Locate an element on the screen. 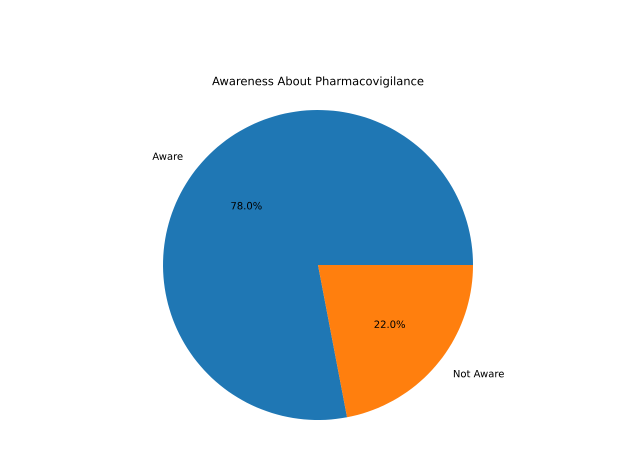 This screenshot has height=450, width=620. data-label: 78.0% is located at coordinates (246, 206).